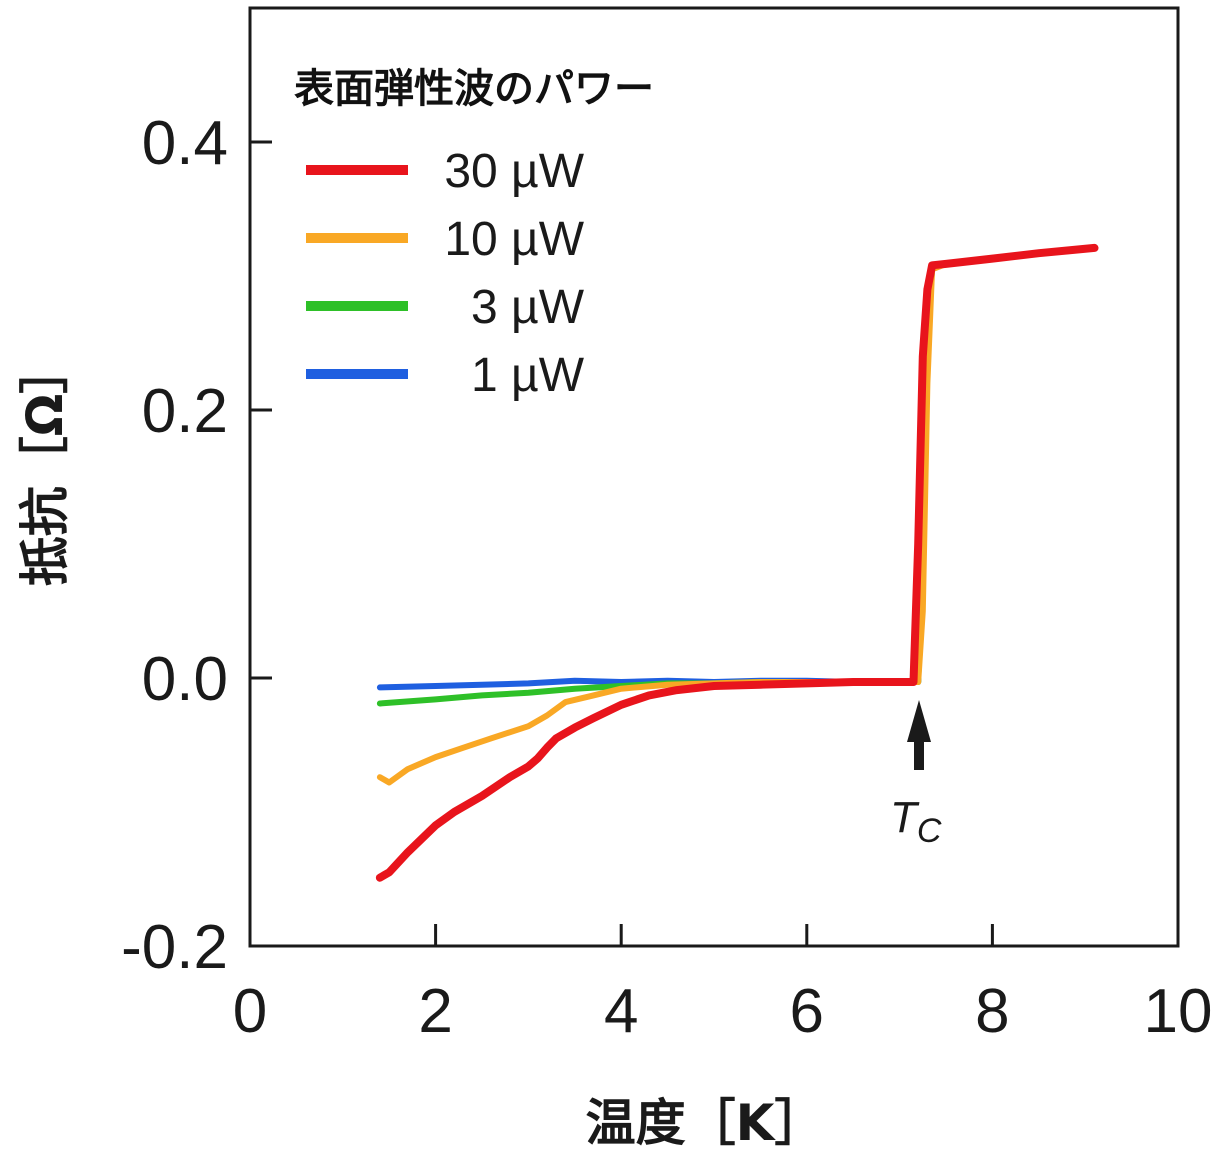 This screenshot has width=1224, height=1158. What do you see at coordinates (185, 143) in the screenshot?
I see `y-tick-label: 0.4` at bounding box center [185, 143].